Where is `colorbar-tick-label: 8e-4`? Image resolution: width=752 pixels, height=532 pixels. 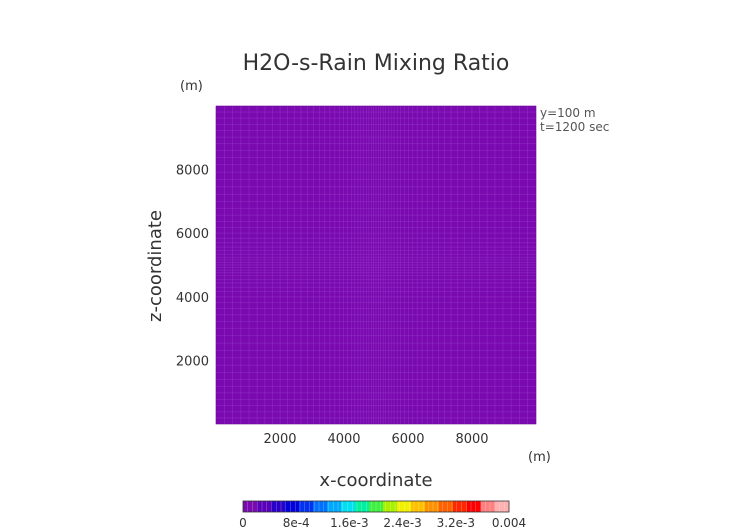
colorbar-tick-label: 8e-4 is located at coordinates (296, 523).